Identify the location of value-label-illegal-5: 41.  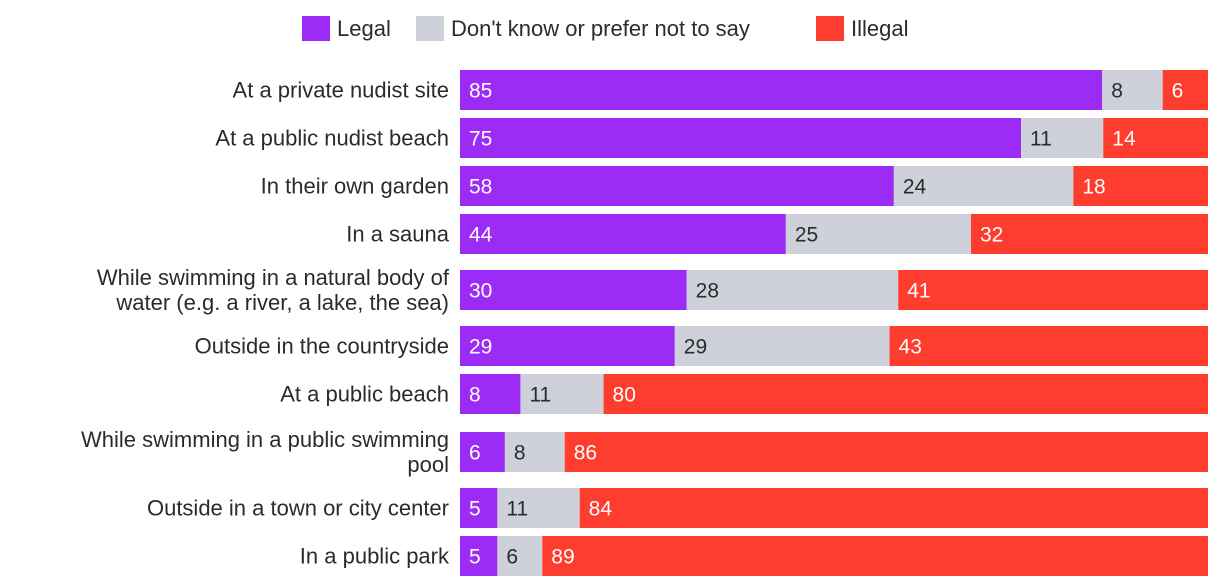
(918, 291).